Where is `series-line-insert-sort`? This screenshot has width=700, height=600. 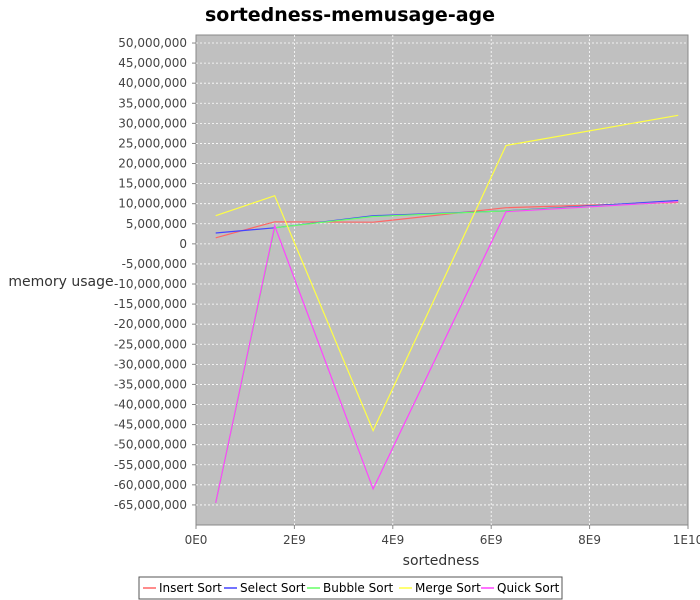 series-line-insert-sort is located at coordinates (447, 220).